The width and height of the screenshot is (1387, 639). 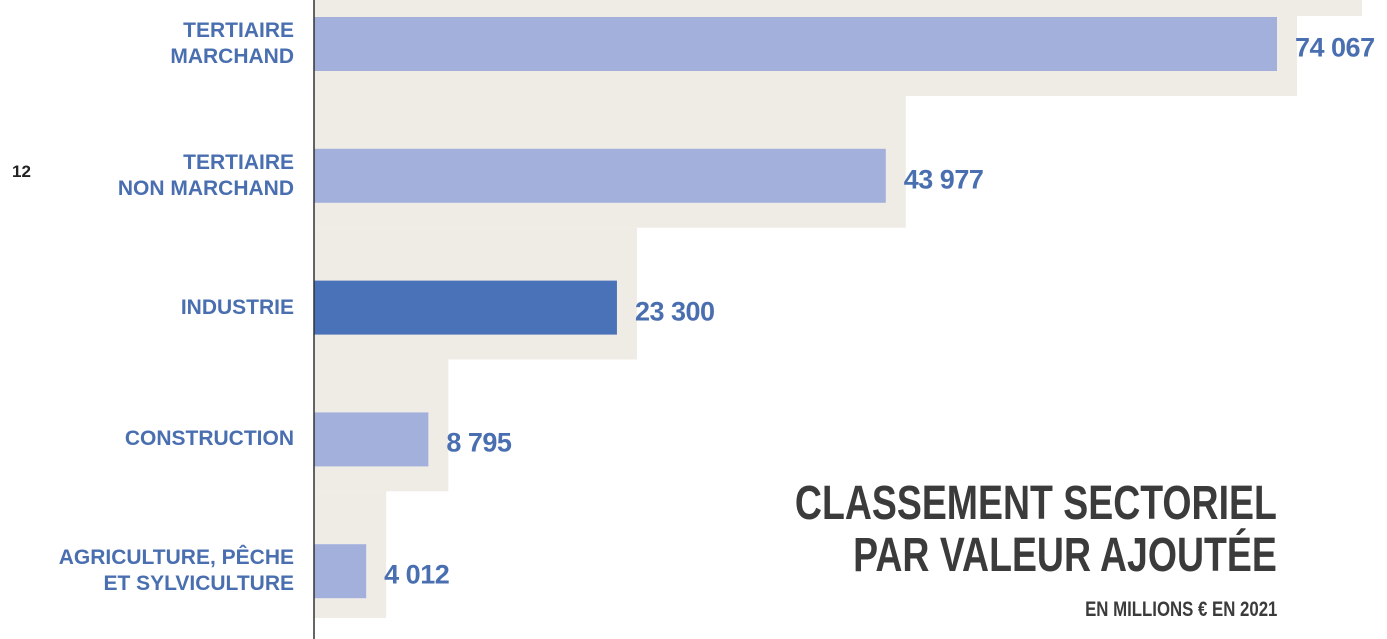 I want to click on data-label: 43 977, so click(x=943, y=179).